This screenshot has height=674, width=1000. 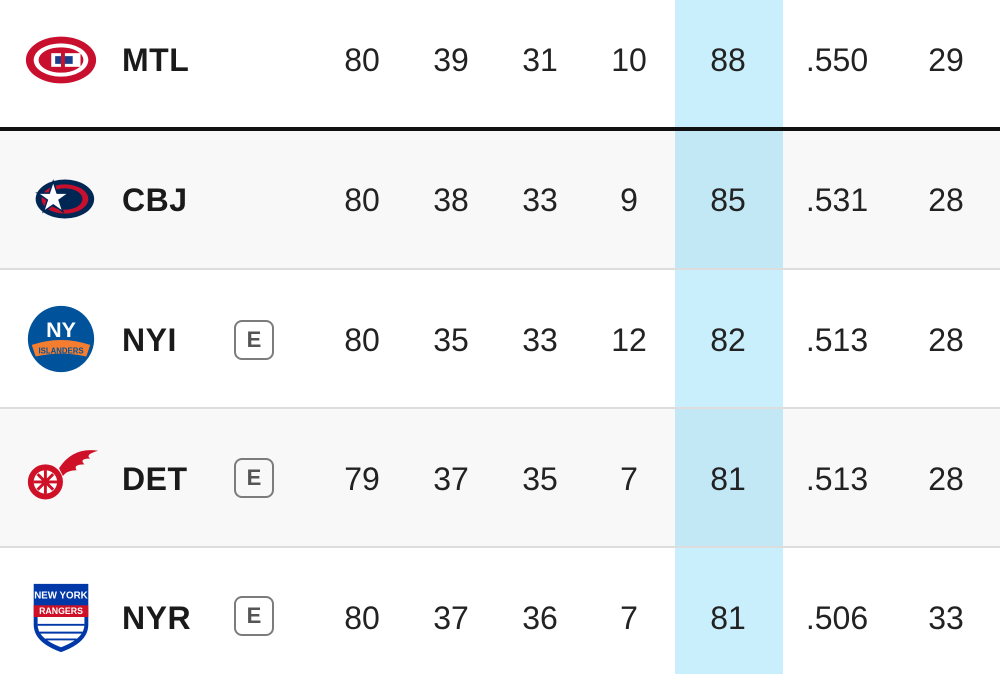 What do you see at coordinates (540, 479) in the screenshot?
I see `losses: 35` at bounding box center [540, 479].